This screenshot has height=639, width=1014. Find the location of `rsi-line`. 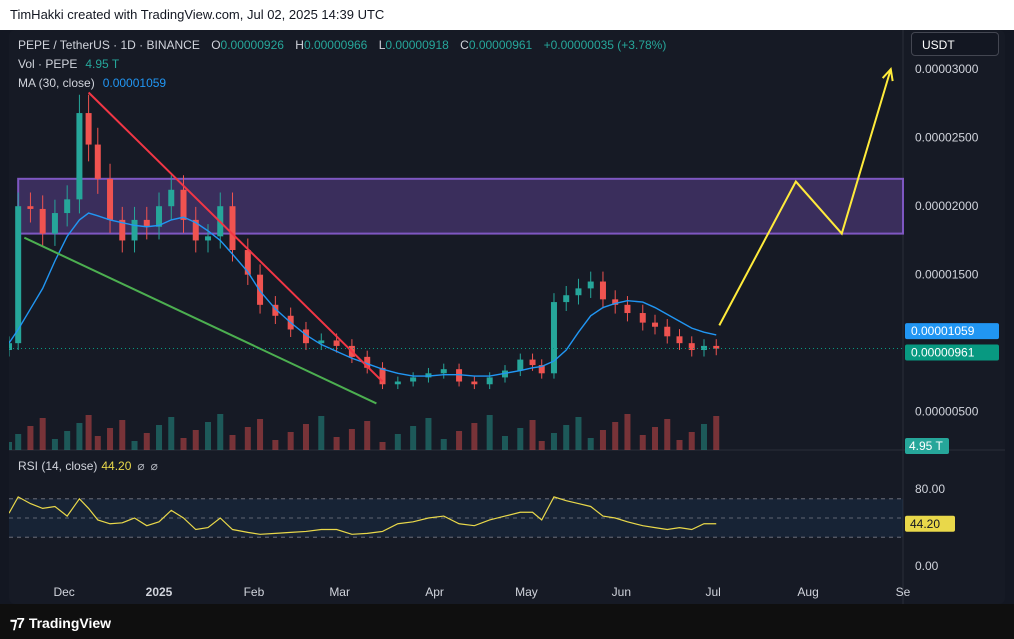

rsi-line is located at coordinates (363, 515).